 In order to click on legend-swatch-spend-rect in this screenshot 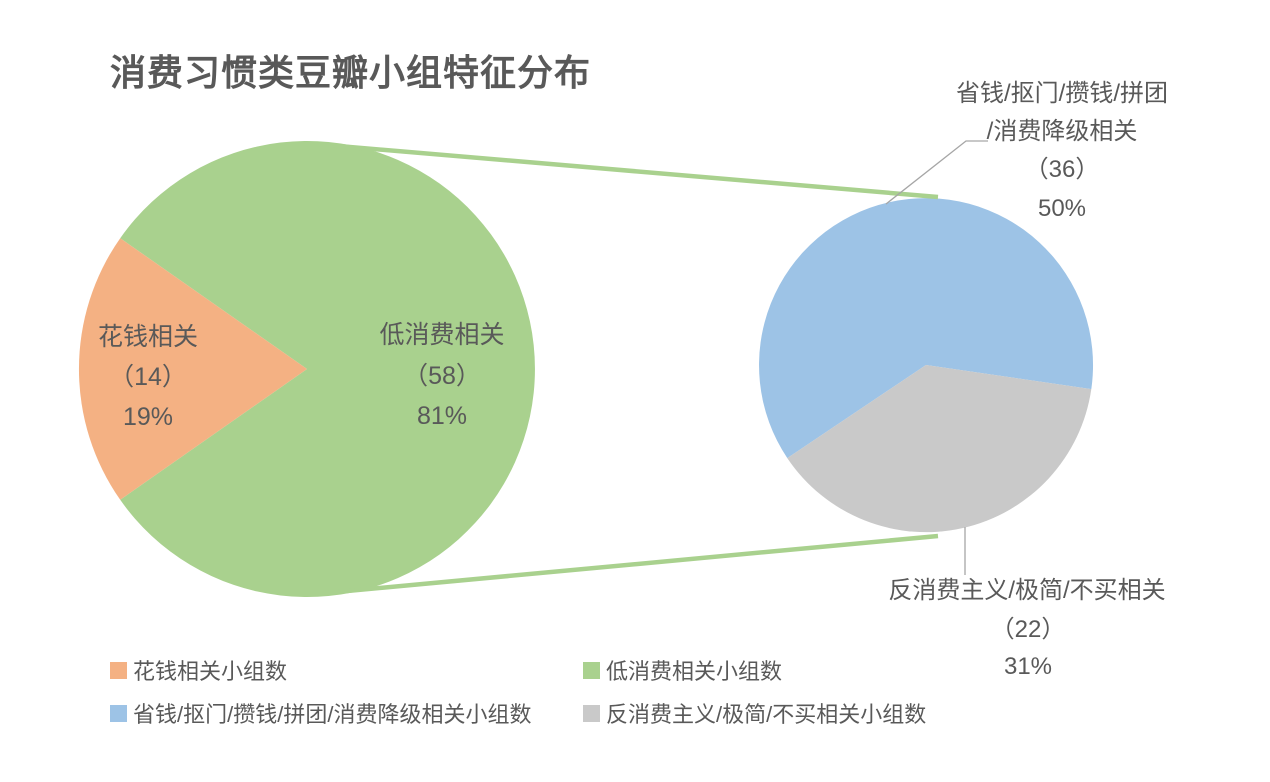, I will do `click(118, 670)`.